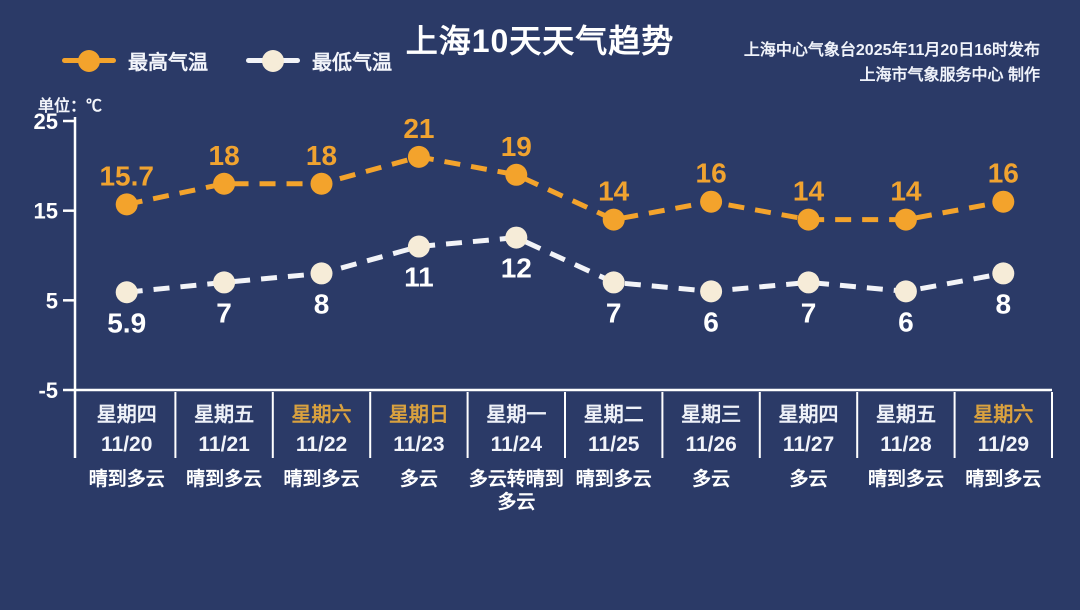 This screenshot has height=610, width=1080. Describe the element at coordinates (126, 322) in the screenshot. I see `low-temp-value-label: 5.9` at that location.